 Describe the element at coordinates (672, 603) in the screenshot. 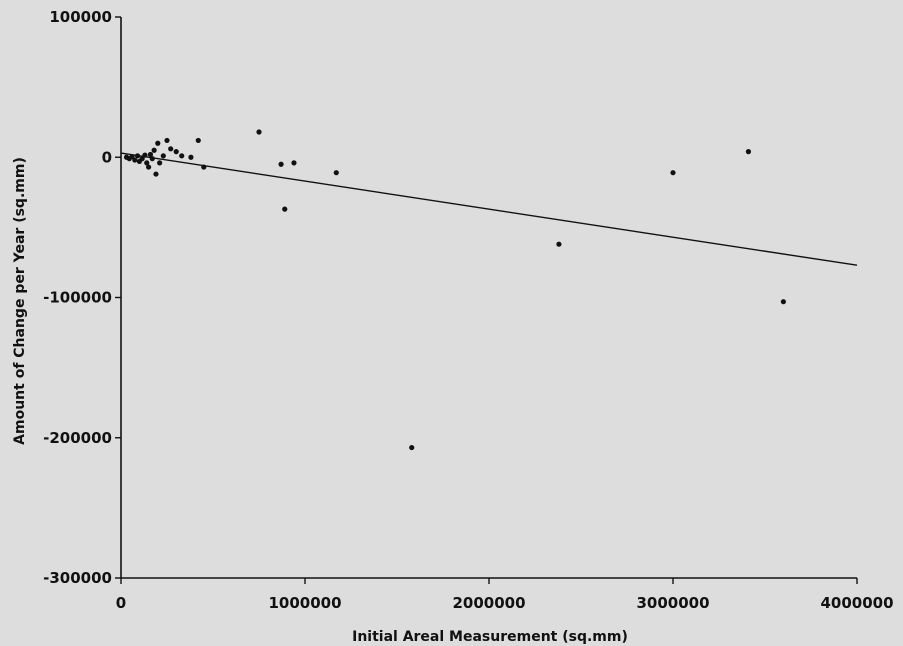

I see `x-tick-label: 3000000` at that location.